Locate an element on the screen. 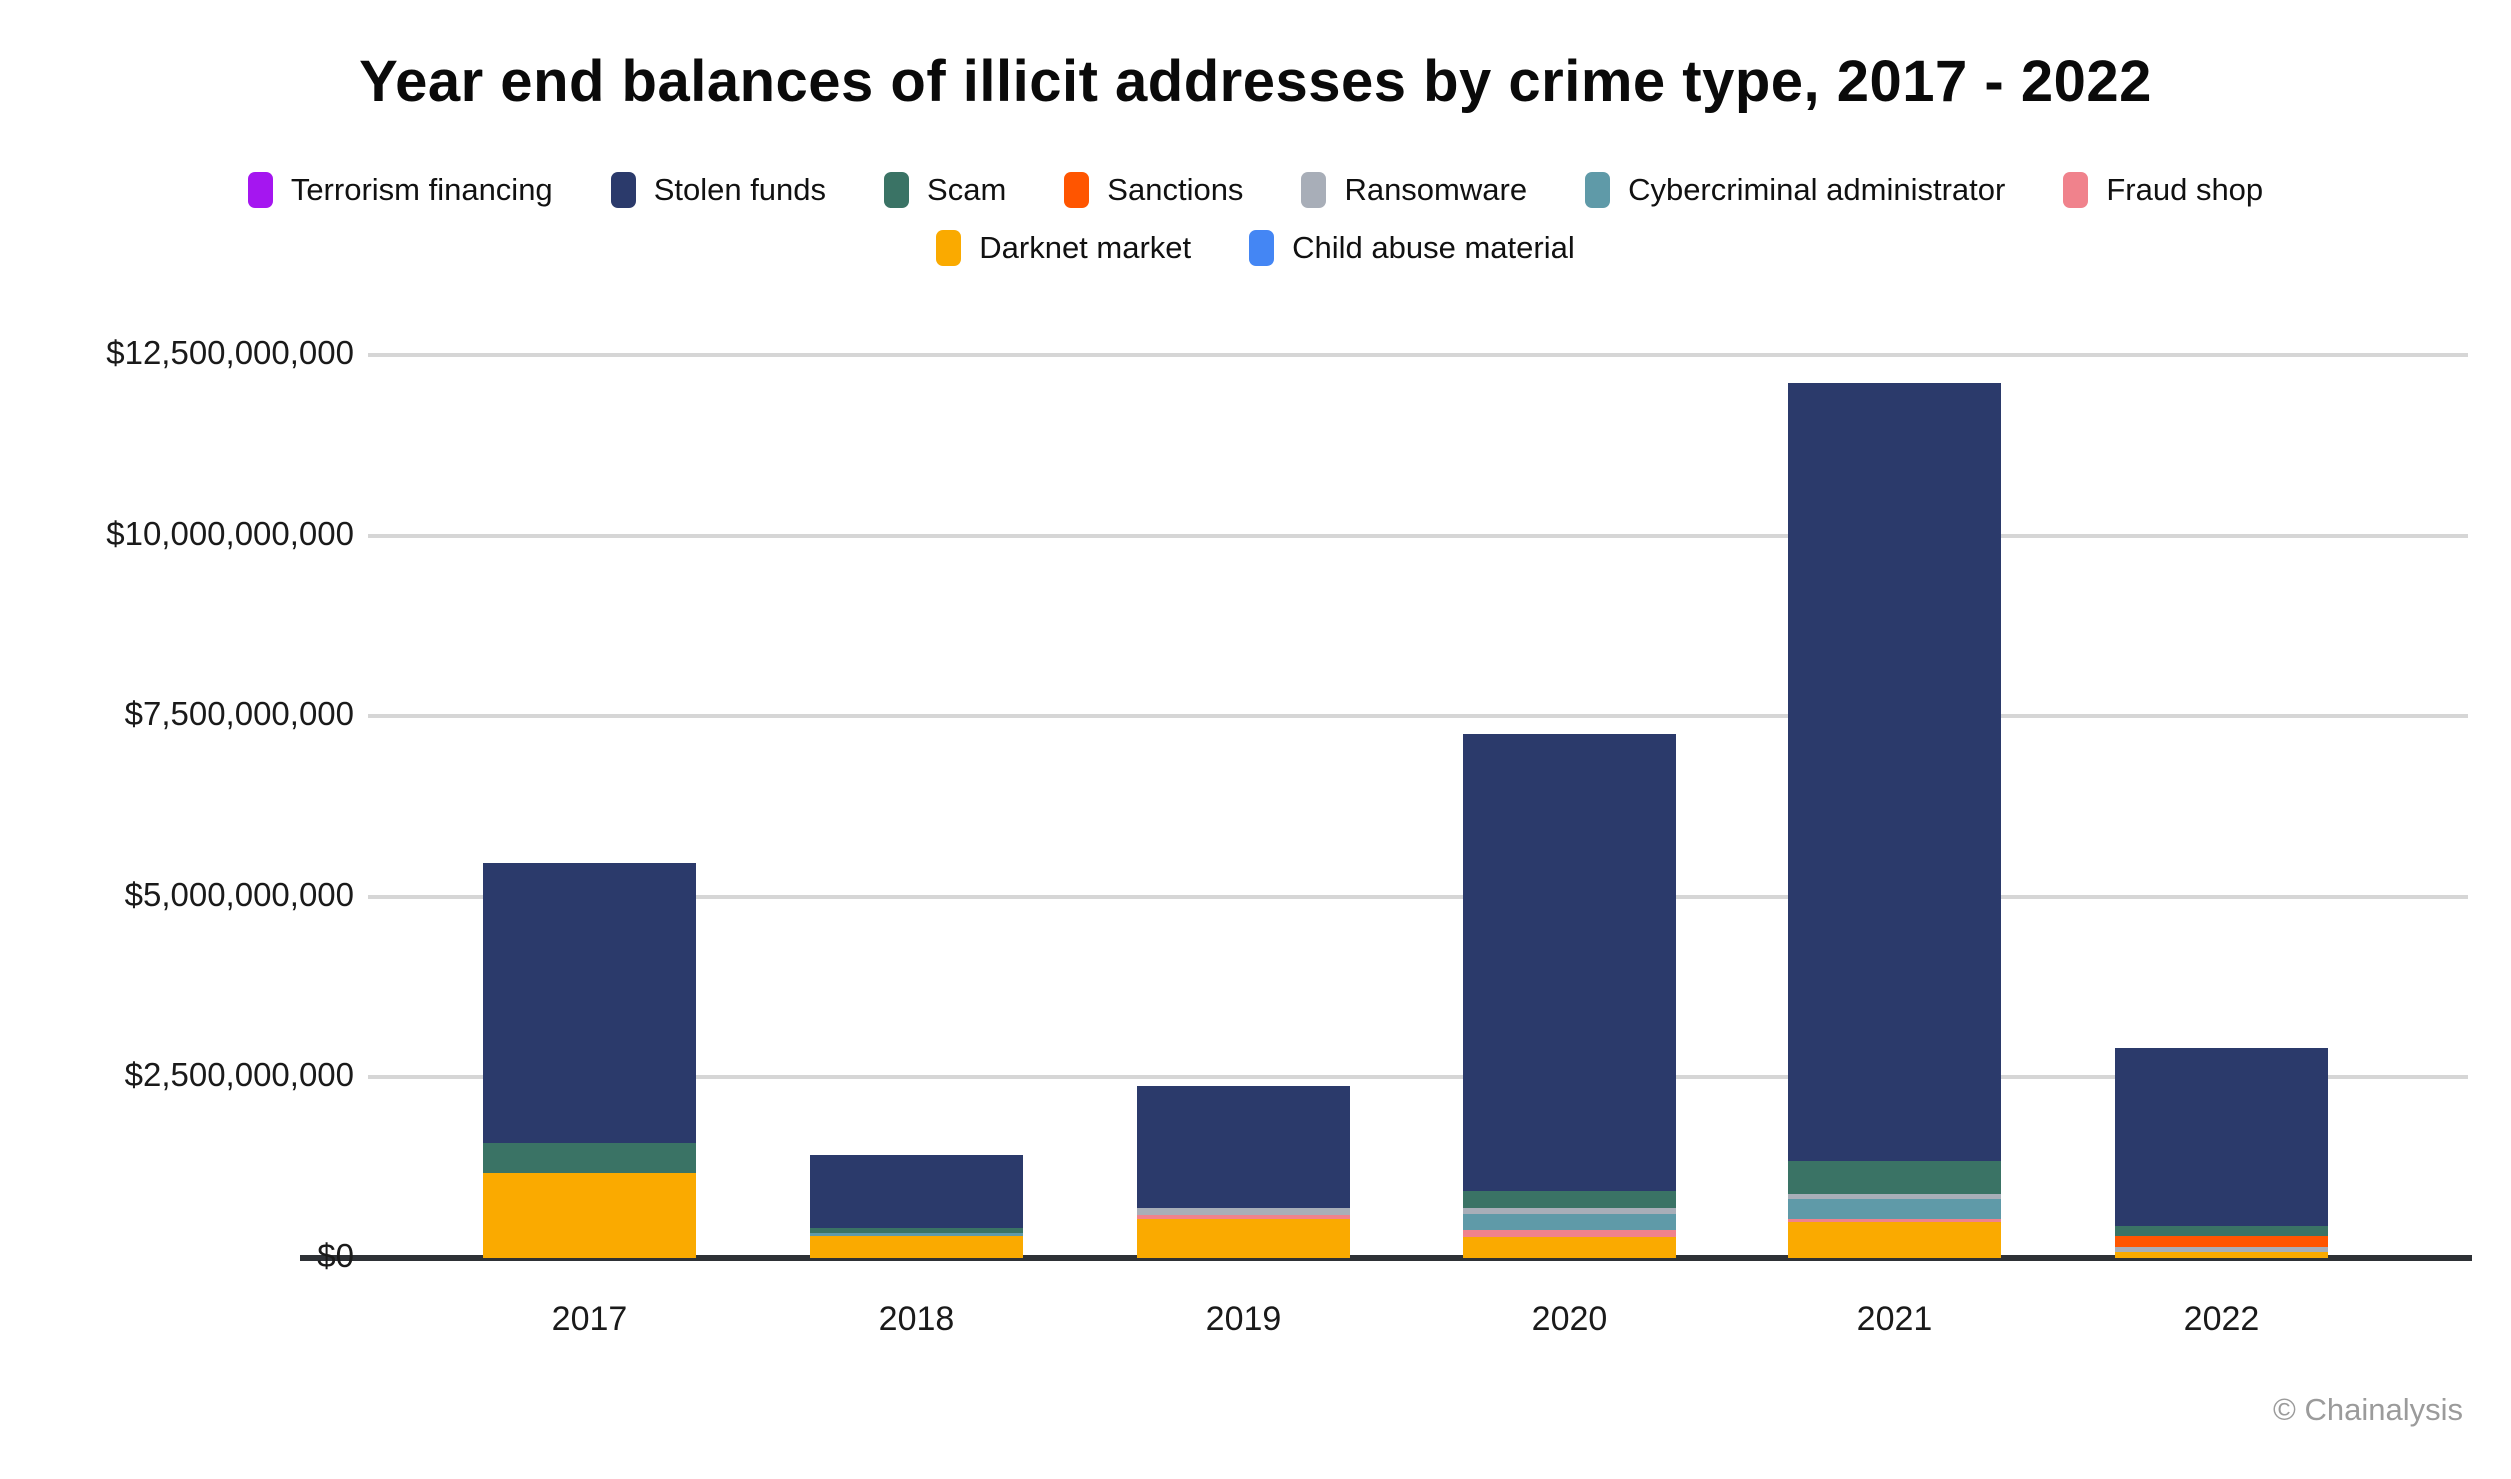 This screenshot has height=1479, width=2511. bar-2017 is located at coordinates (589, 1060).